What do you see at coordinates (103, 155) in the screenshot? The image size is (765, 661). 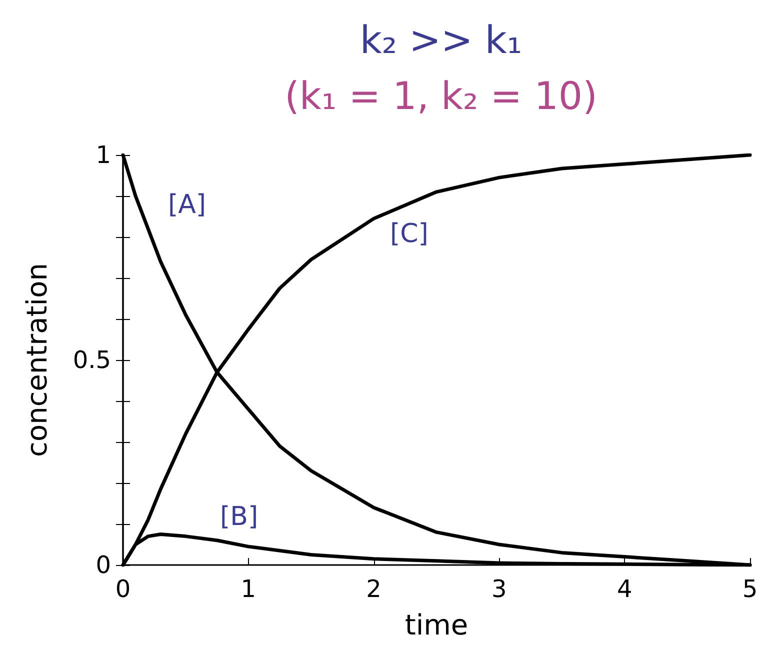 I see `y-tick-label: 1` at bounding box center [103, 155].